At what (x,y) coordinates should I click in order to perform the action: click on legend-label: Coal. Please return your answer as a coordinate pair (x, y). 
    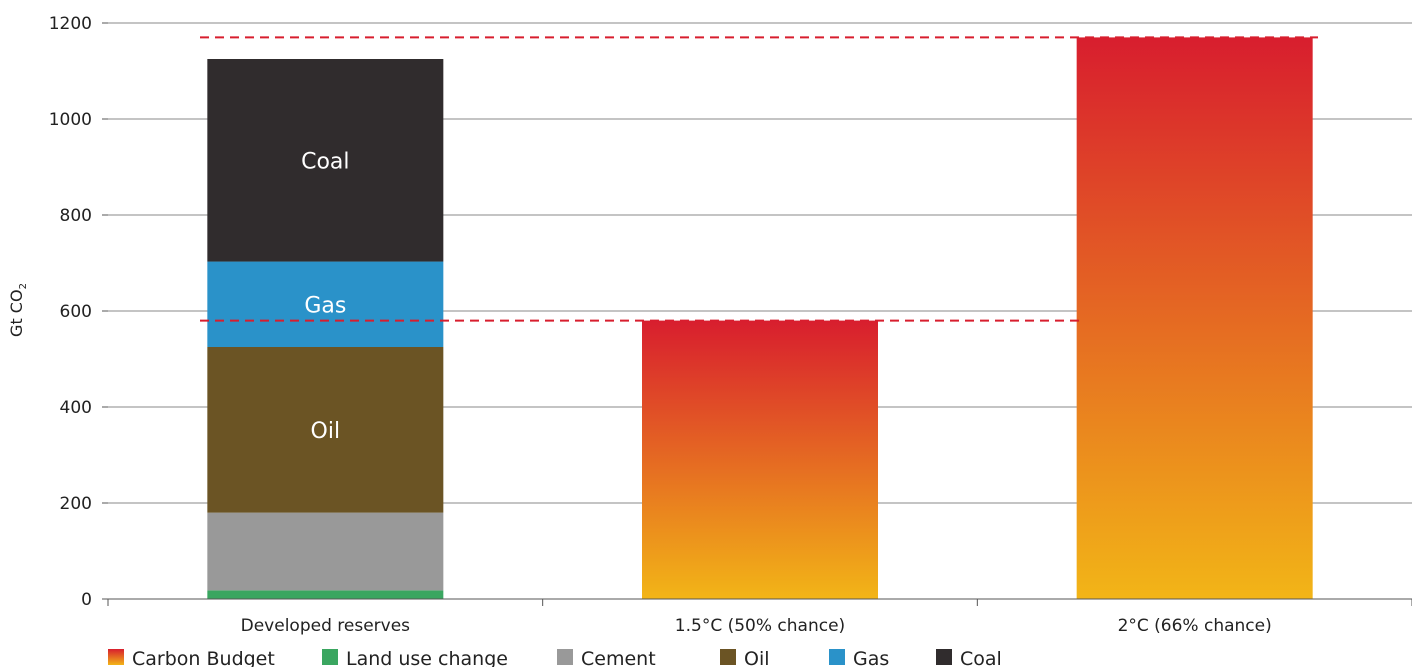
    Looking at the image, I should click on (981, 657).